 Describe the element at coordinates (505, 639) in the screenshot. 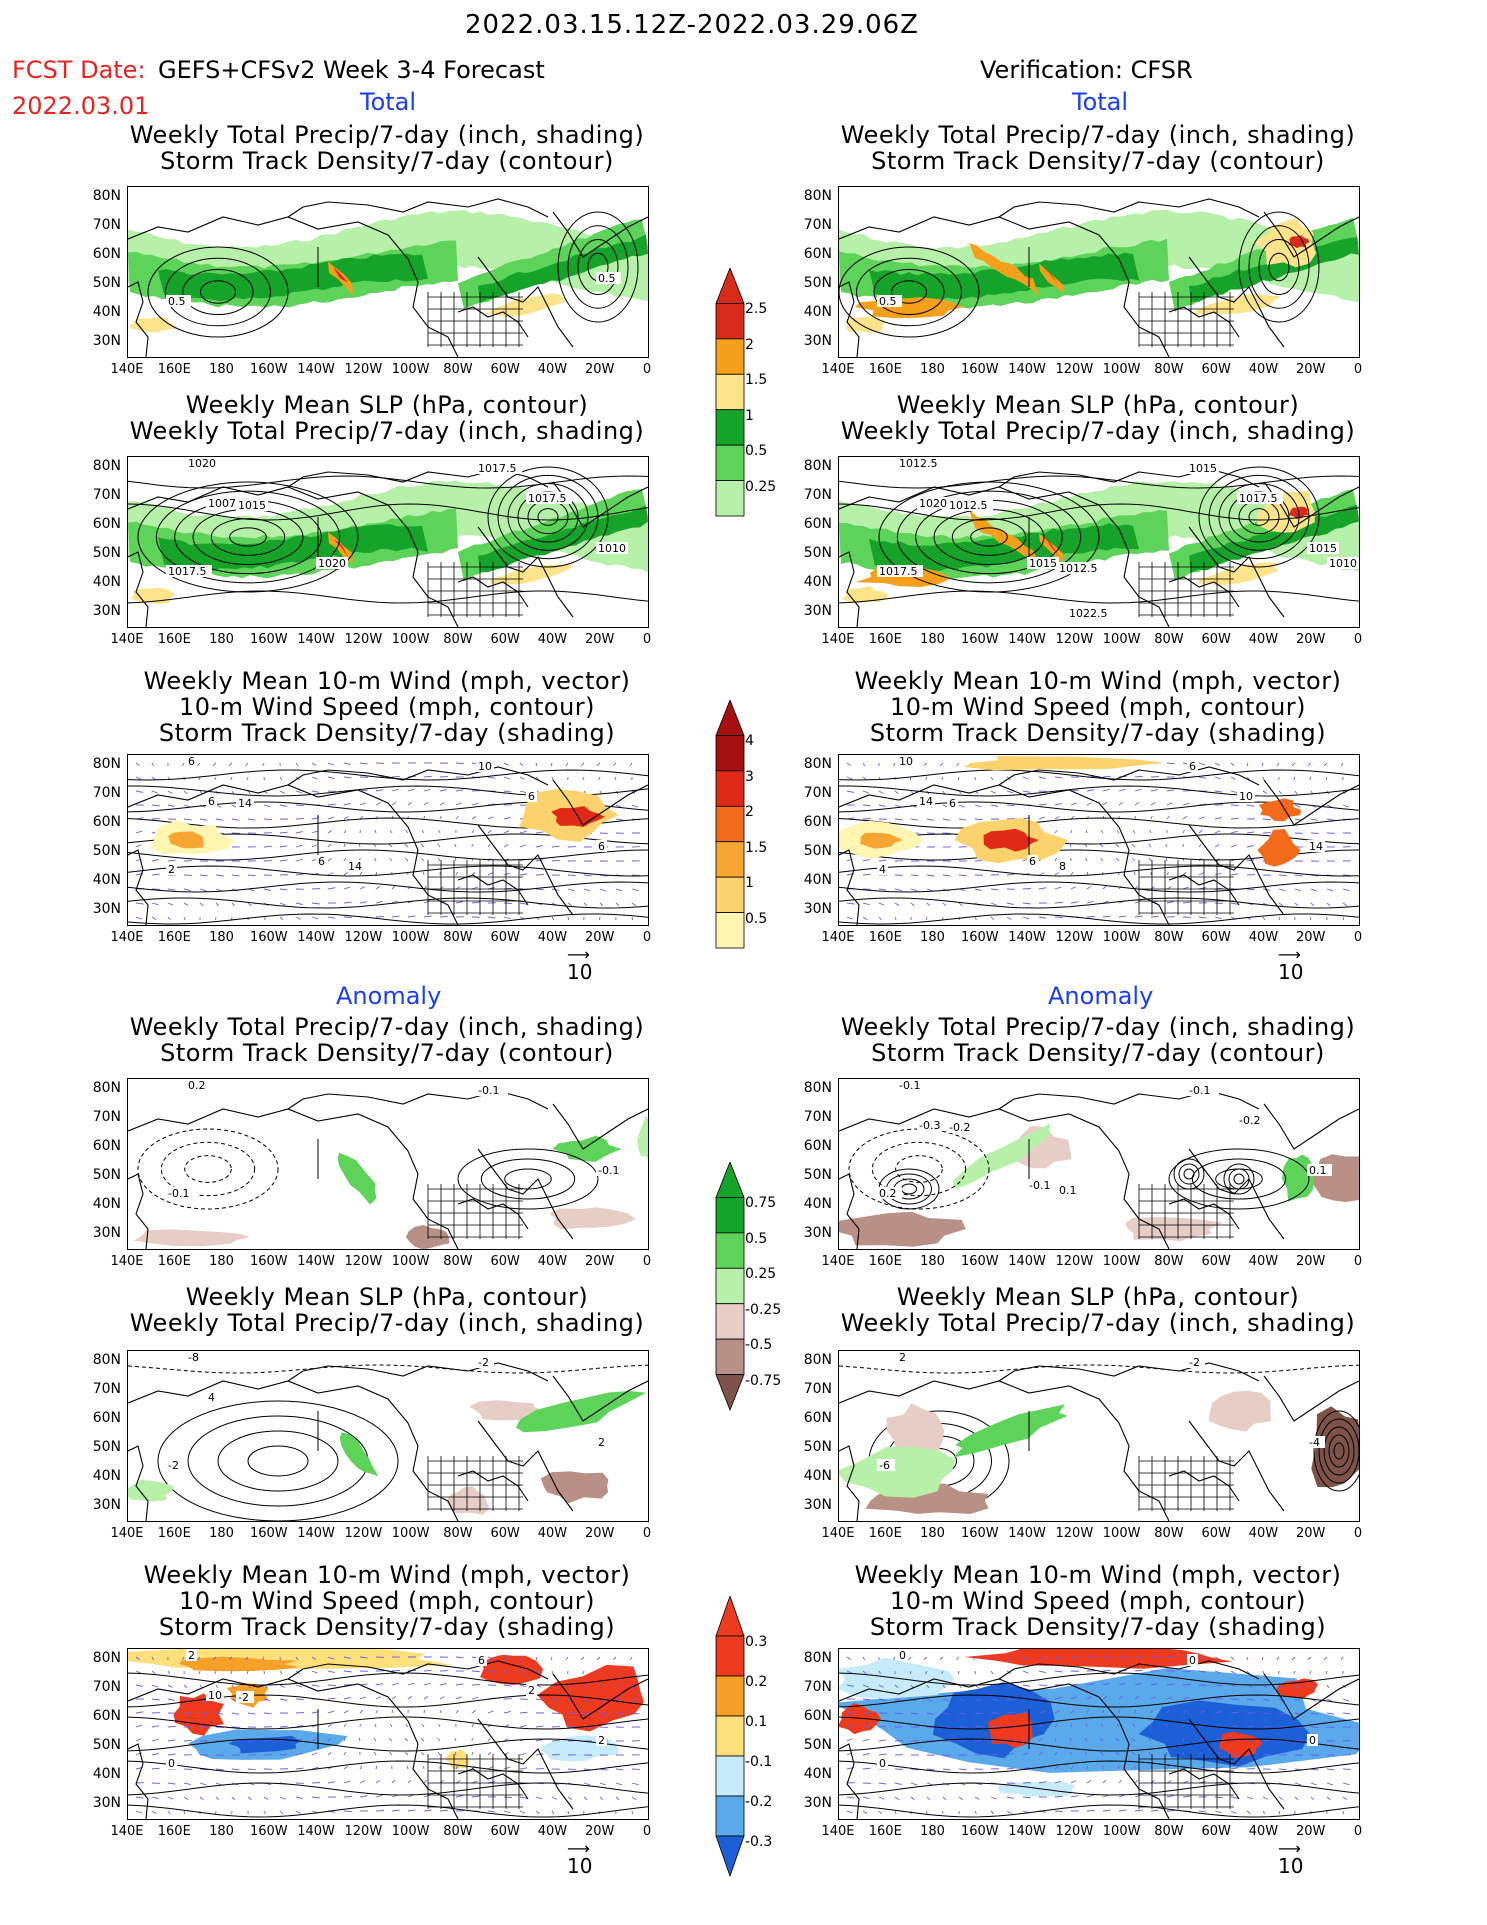

I see `lon-label: 60W` at that location.